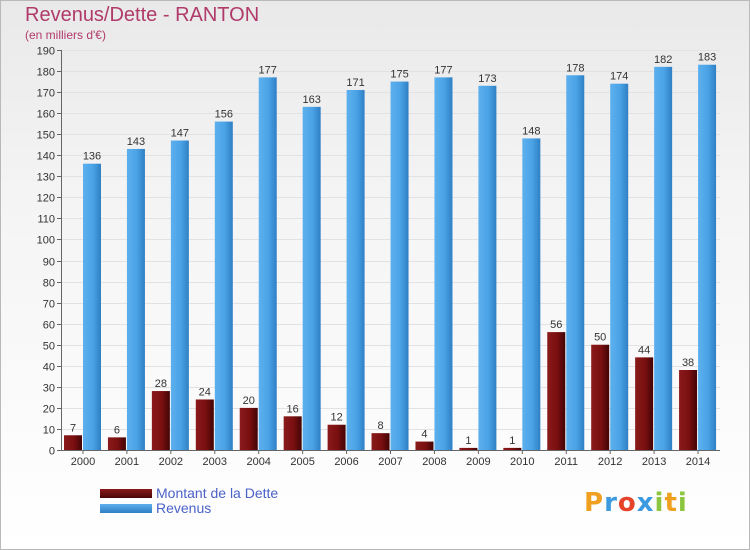 The width and height of the screenshot is (750, 550). I want to click on y-tick-label: 30, so click(49, 389).